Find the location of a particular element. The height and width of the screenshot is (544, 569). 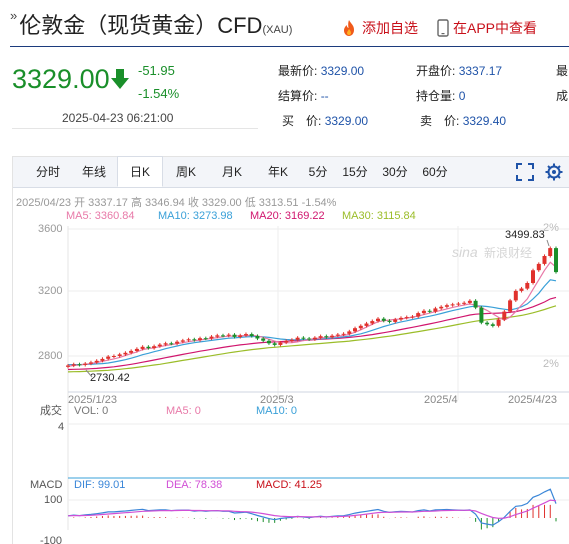

x-tick-label: 2025/4 is located at coordinates (441, 400).